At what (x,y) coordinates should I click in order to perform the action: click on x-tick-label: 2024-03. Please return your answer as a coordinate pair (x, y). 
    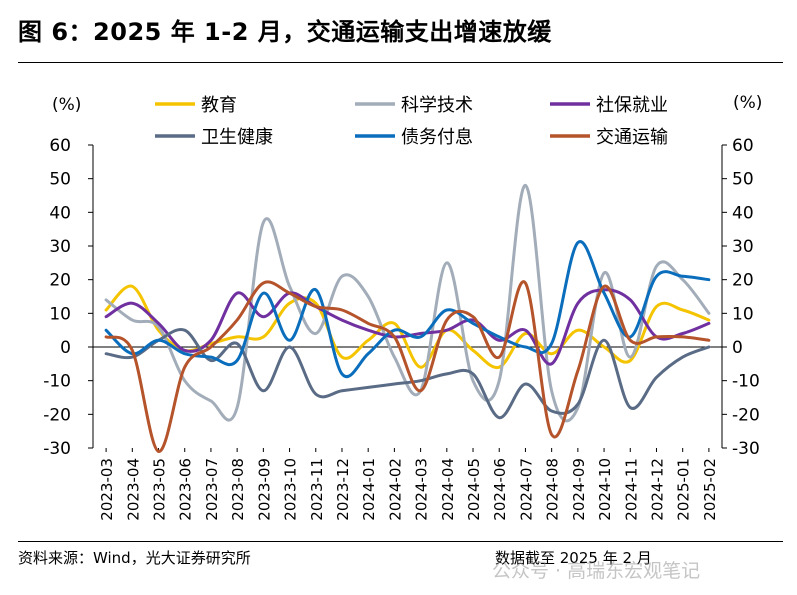
    Looking at the image, I should click on (422, 489).